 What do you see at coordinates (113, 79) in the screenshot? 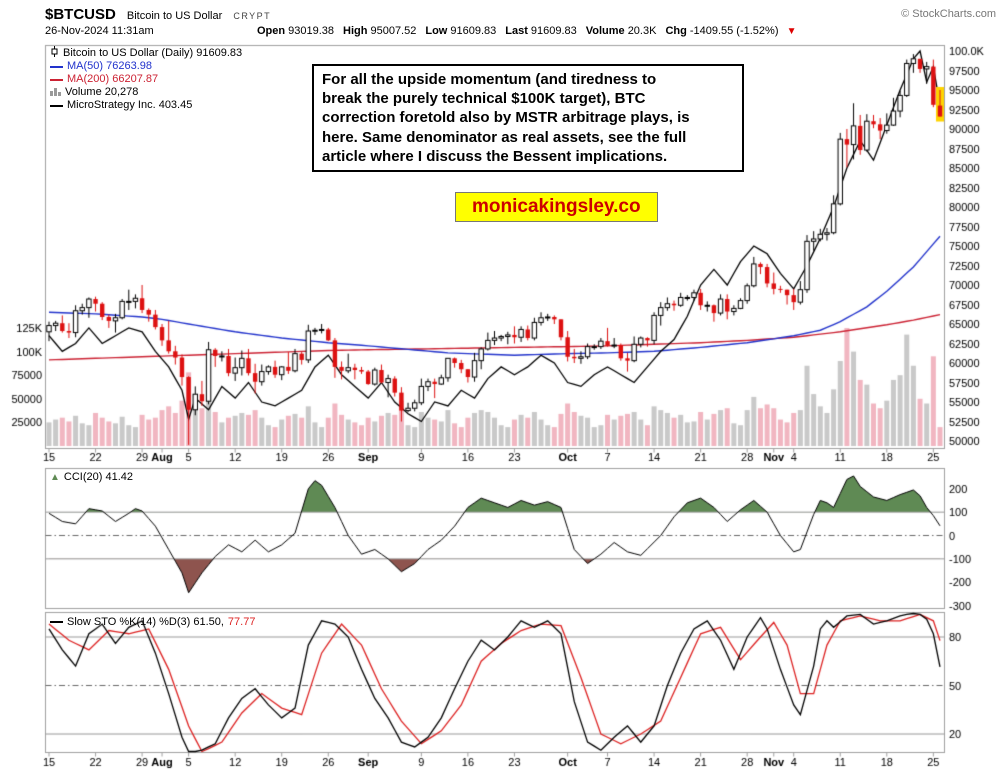
I see `legend-ma200-label: MA(200) 66207.87` at bounding box center [113, 79].